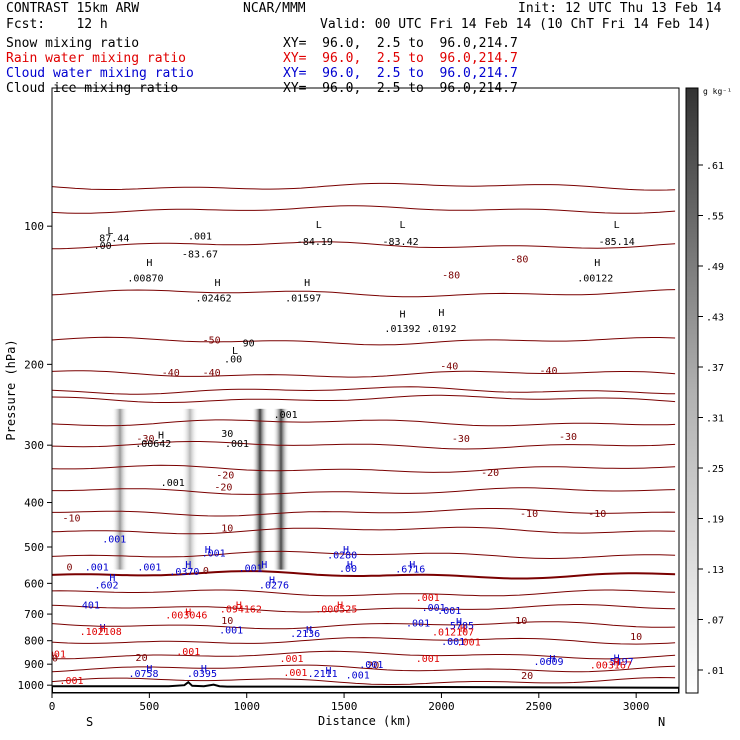 The image size is (740, 740). Describe the element at coordinates (539, 706) in the screenshot. I see `x-tick-label: 2500` at that location.